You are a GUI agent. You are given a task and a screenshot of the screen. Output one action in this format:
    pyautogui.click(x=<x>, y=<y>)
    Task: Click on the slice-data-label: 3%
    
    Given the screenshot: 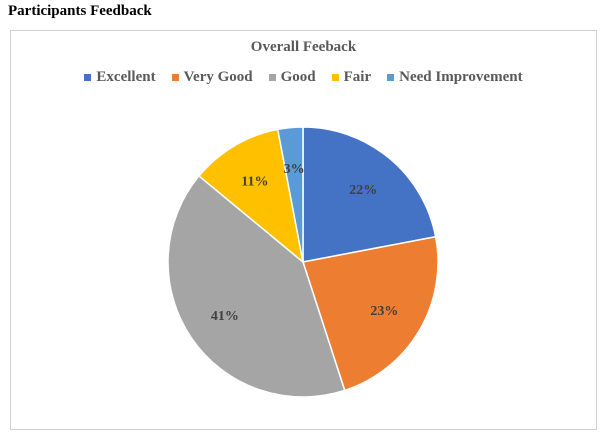 What is the action you would take?
    pyautogui.click(x=294, y=169)
    